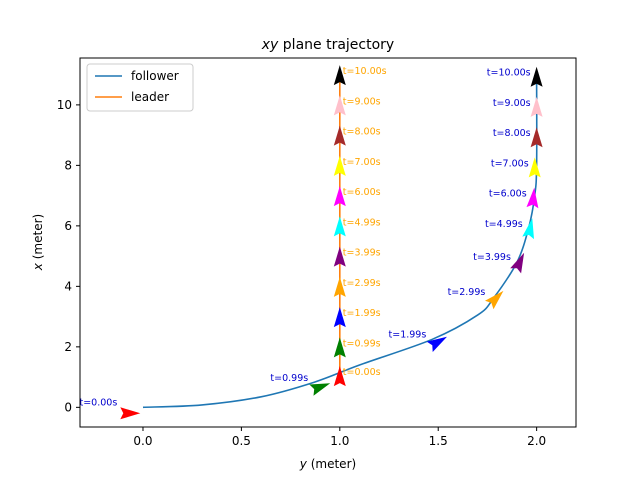 The height and width of the screenshot is (480, 640). Describe the element at coordinates (362, 372) in the screenshot. I see `leader-time-label: t=0.00s` at that location.